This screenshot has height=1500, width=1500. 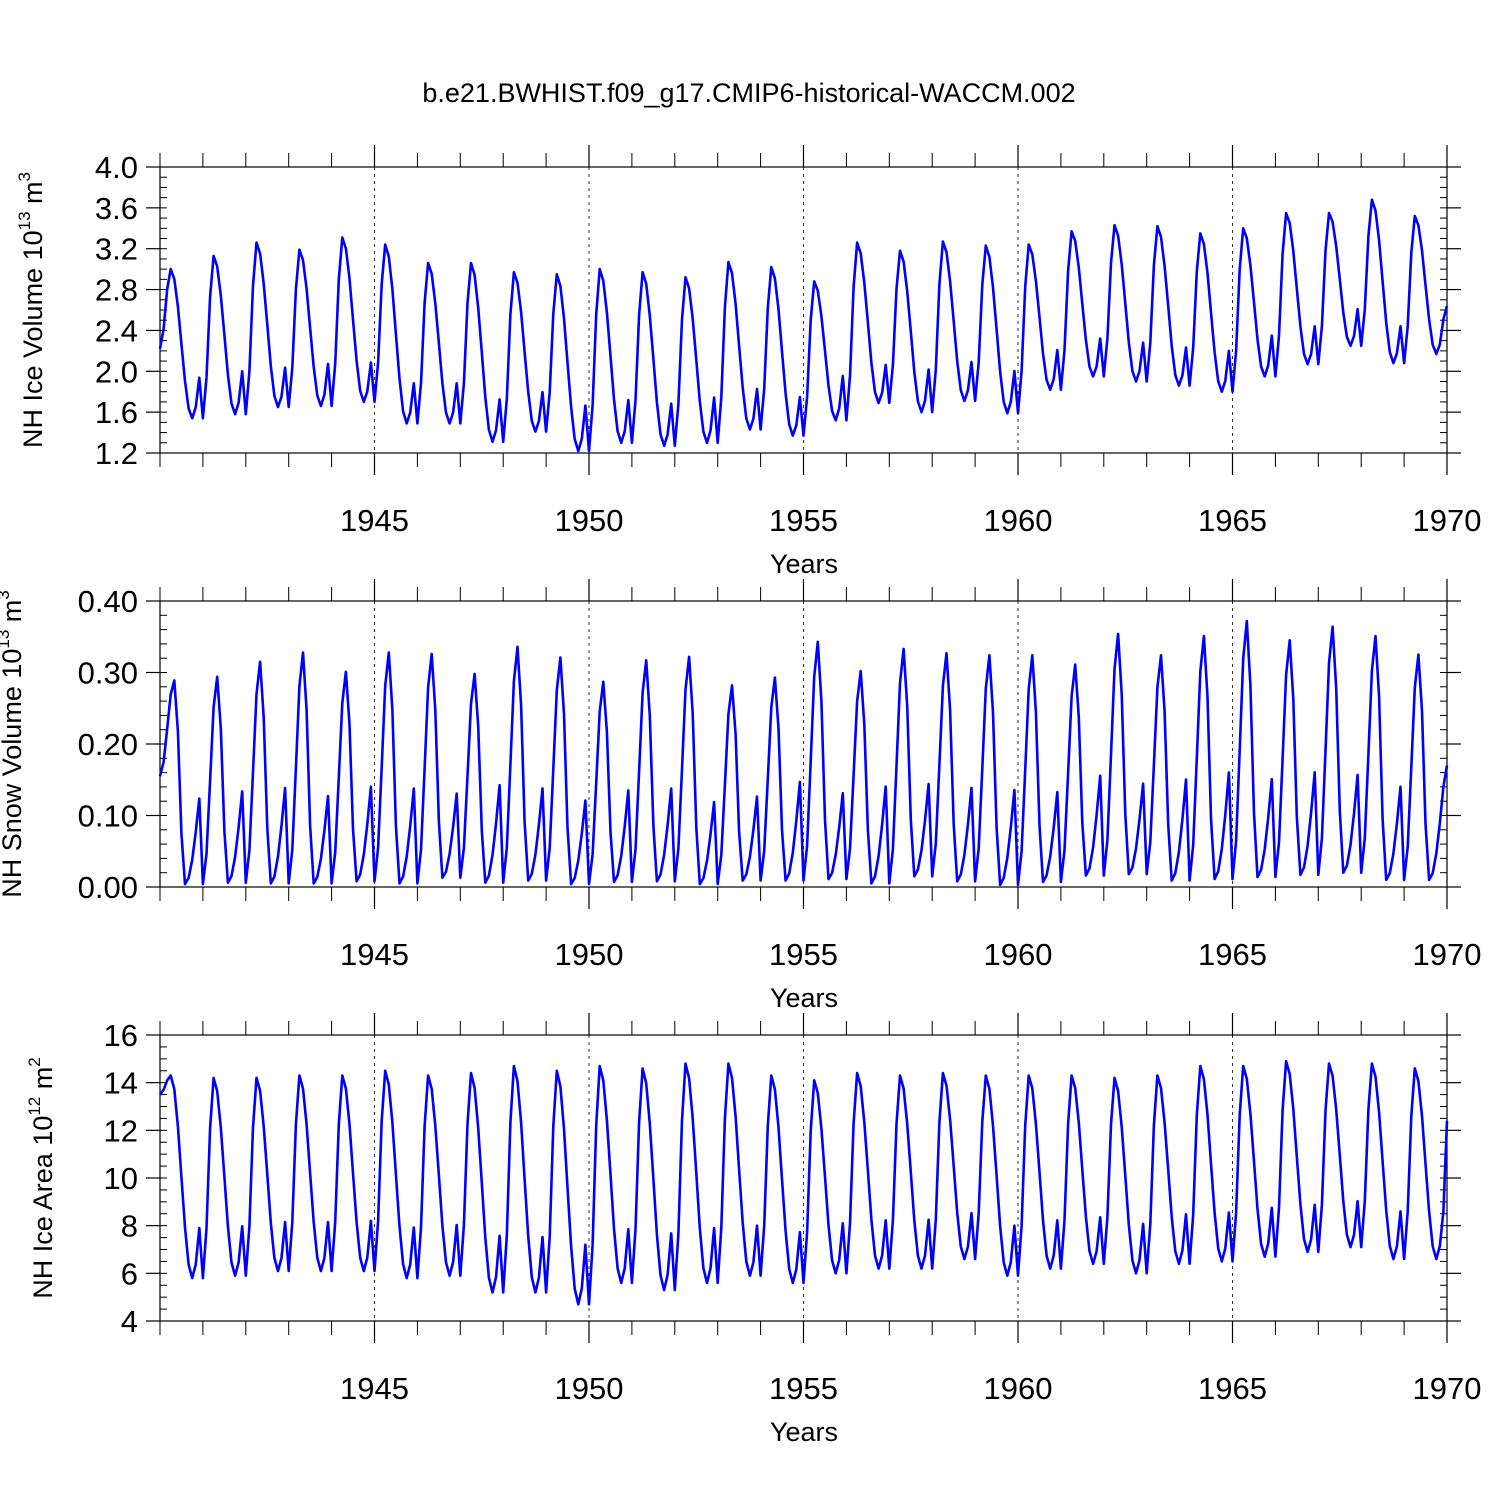 What do you see at coordinates (121, 1083) in the screenshot?
I see `ice-area-y-tick-label: 14` at bounding box center [121, 1083].